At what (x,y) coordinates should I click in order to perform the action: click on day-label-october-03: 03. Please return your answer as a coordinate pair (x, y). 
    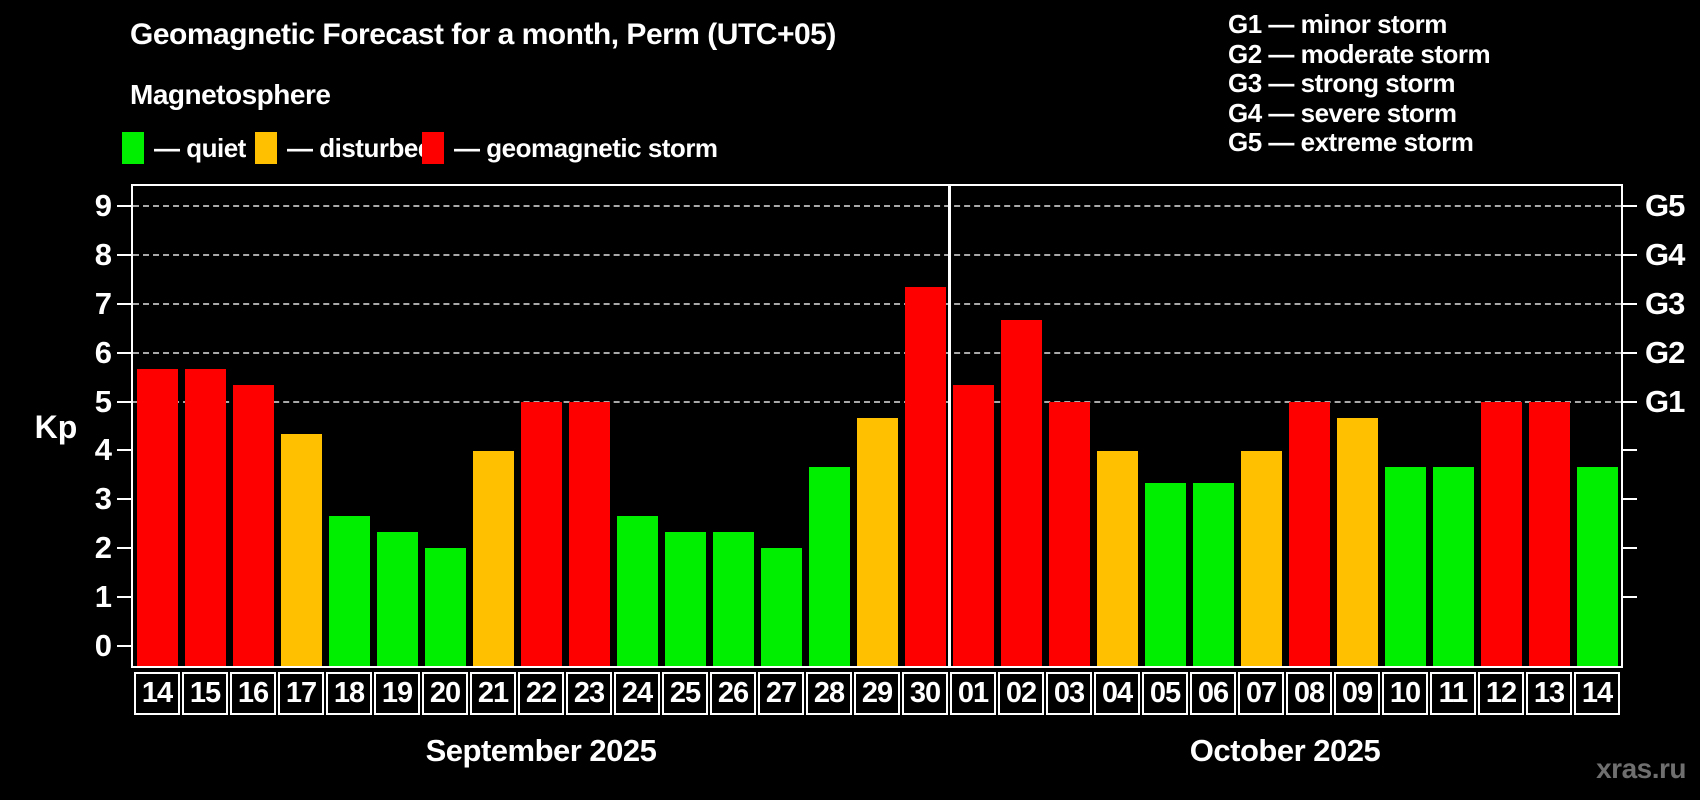
    Looking at the image, I should click on (1069, 693).